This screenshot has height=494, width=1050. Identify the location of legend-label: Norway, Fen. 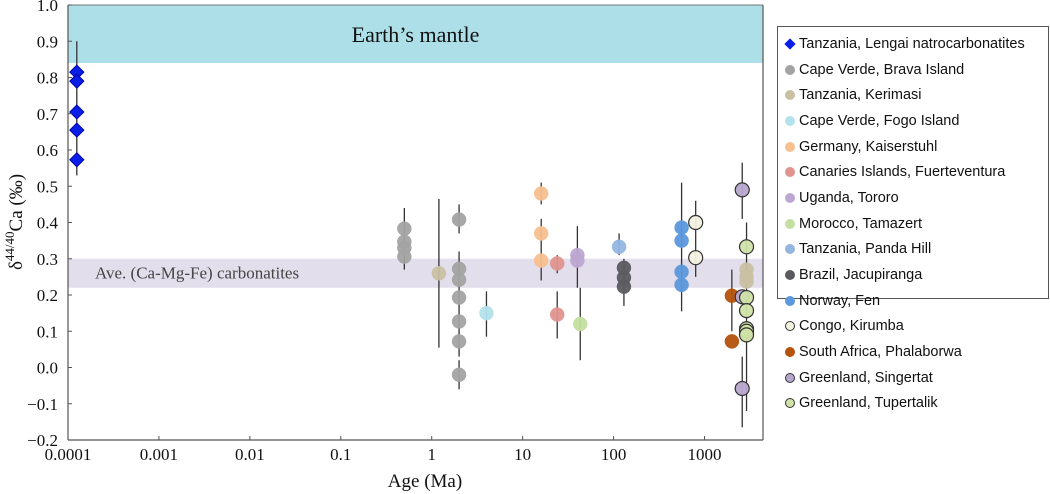
(840, 300).